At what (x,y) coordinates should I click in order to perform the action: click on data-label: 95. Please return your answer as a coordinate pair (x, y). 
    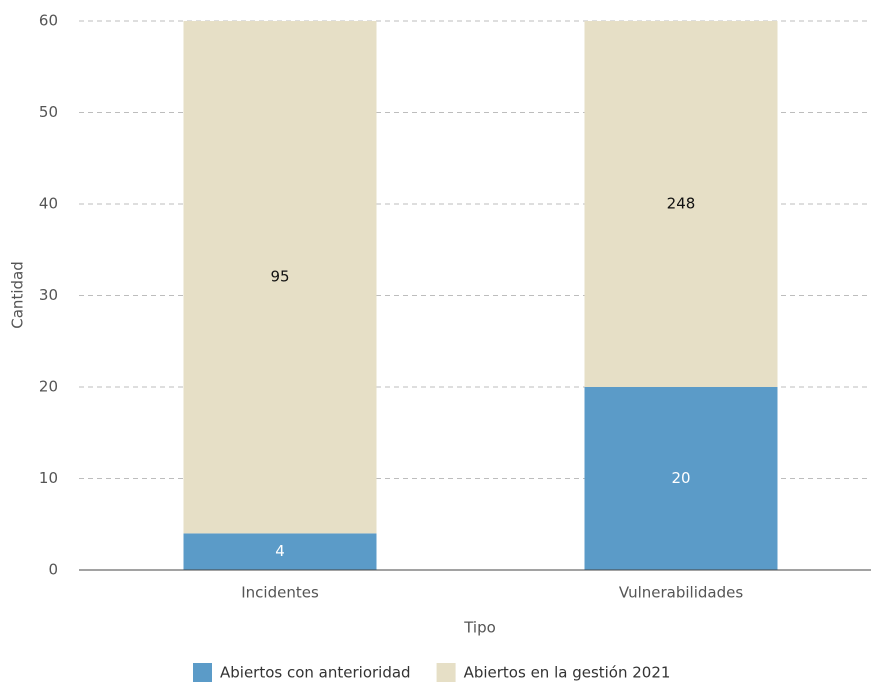
    Looking at the image, I should click on (279, 277).